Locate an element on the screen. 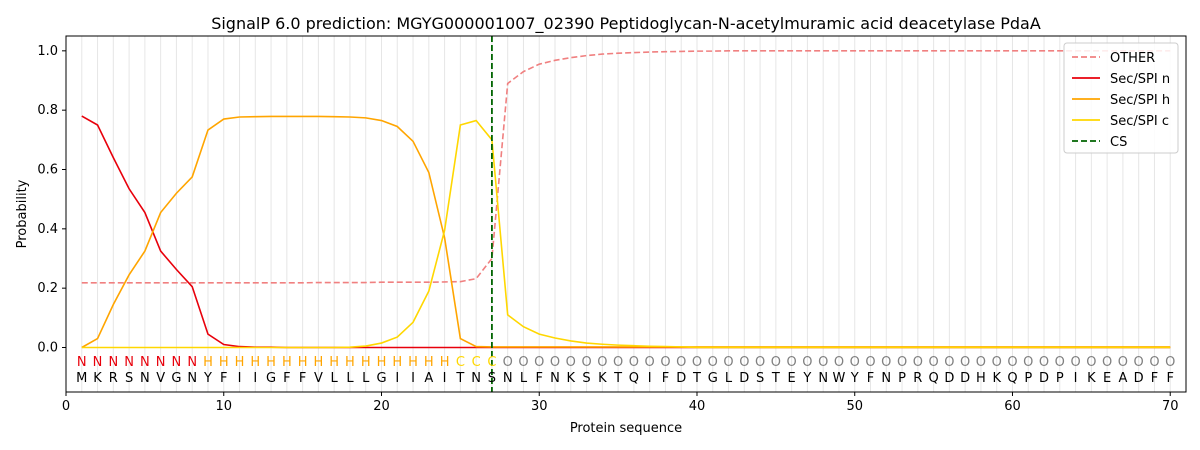 Image resolution: width=1200 pixels, height=450 pixels. y-tick-label: 0.0 is located at coordinates (47, 348).